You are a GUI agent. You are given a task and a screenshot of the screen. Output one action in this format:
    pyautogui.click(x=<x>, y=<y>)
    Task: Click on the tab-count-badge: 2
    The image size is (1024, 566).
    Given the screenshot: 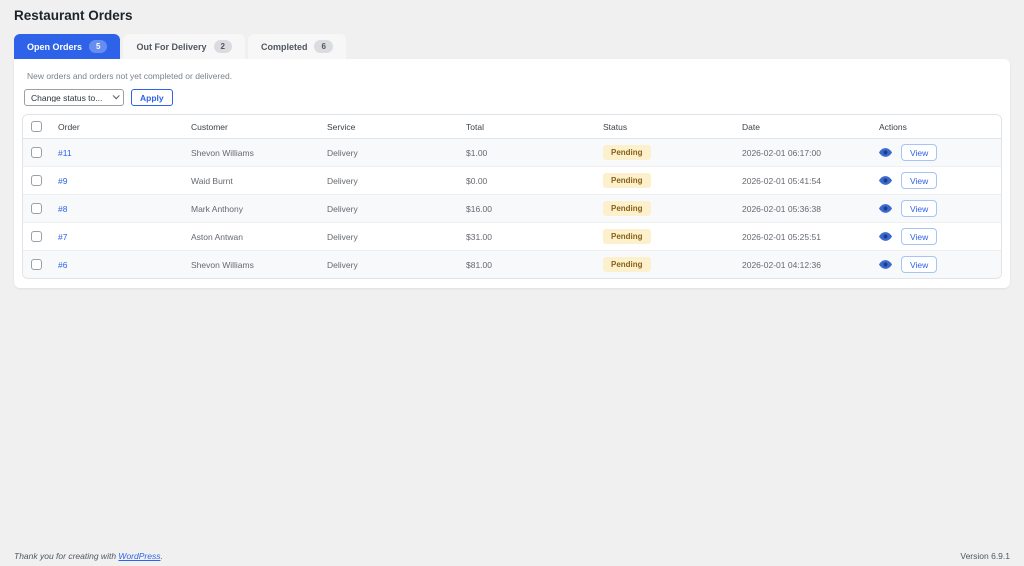 What is the action you would take?
    pyautogui.click(x=222, y=46)
    